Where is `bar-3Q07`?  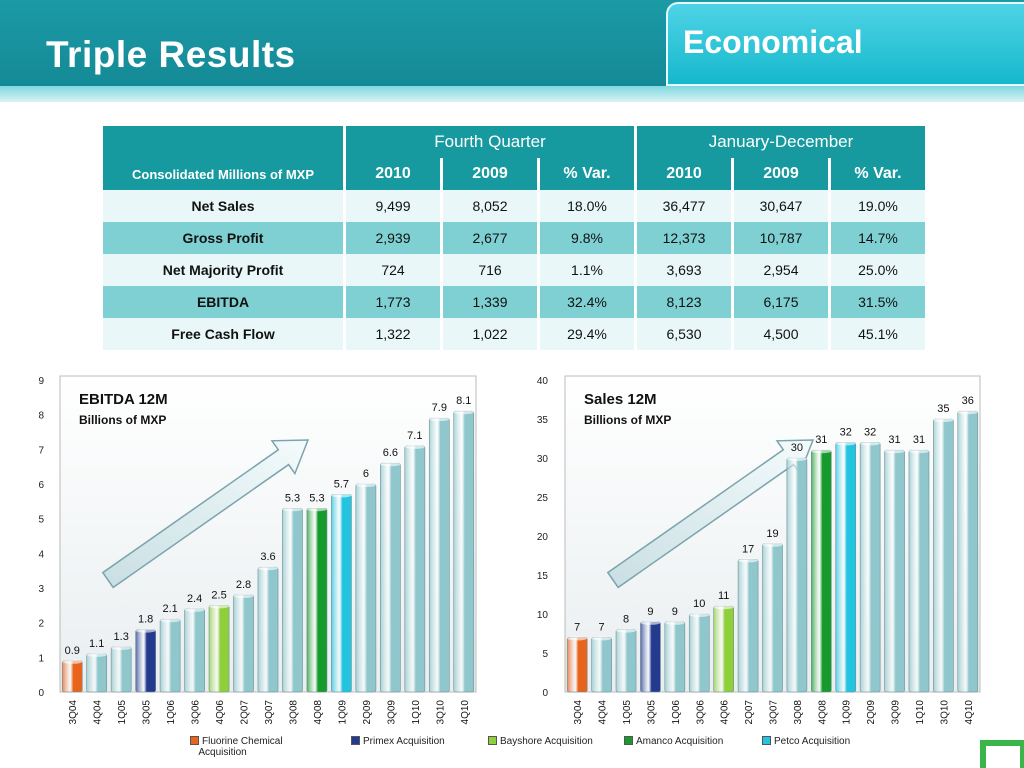 bar-3Q07 is located at coordinates (268, 629).